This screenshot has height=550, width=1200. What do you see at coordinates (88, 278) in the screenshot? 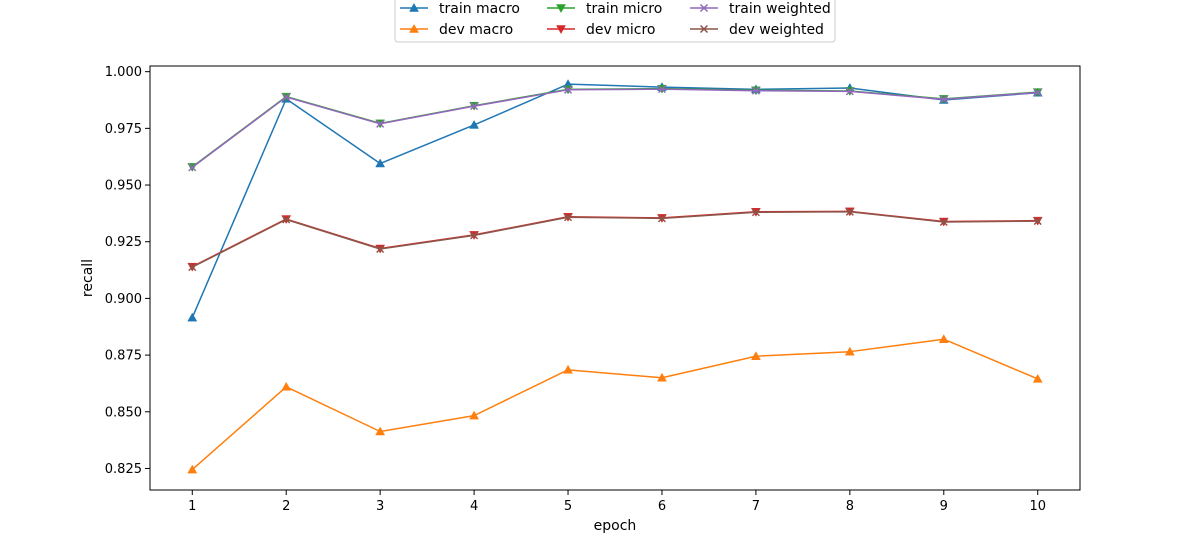
I see `y-axis-label: recall` at bounding box center [88, 278].